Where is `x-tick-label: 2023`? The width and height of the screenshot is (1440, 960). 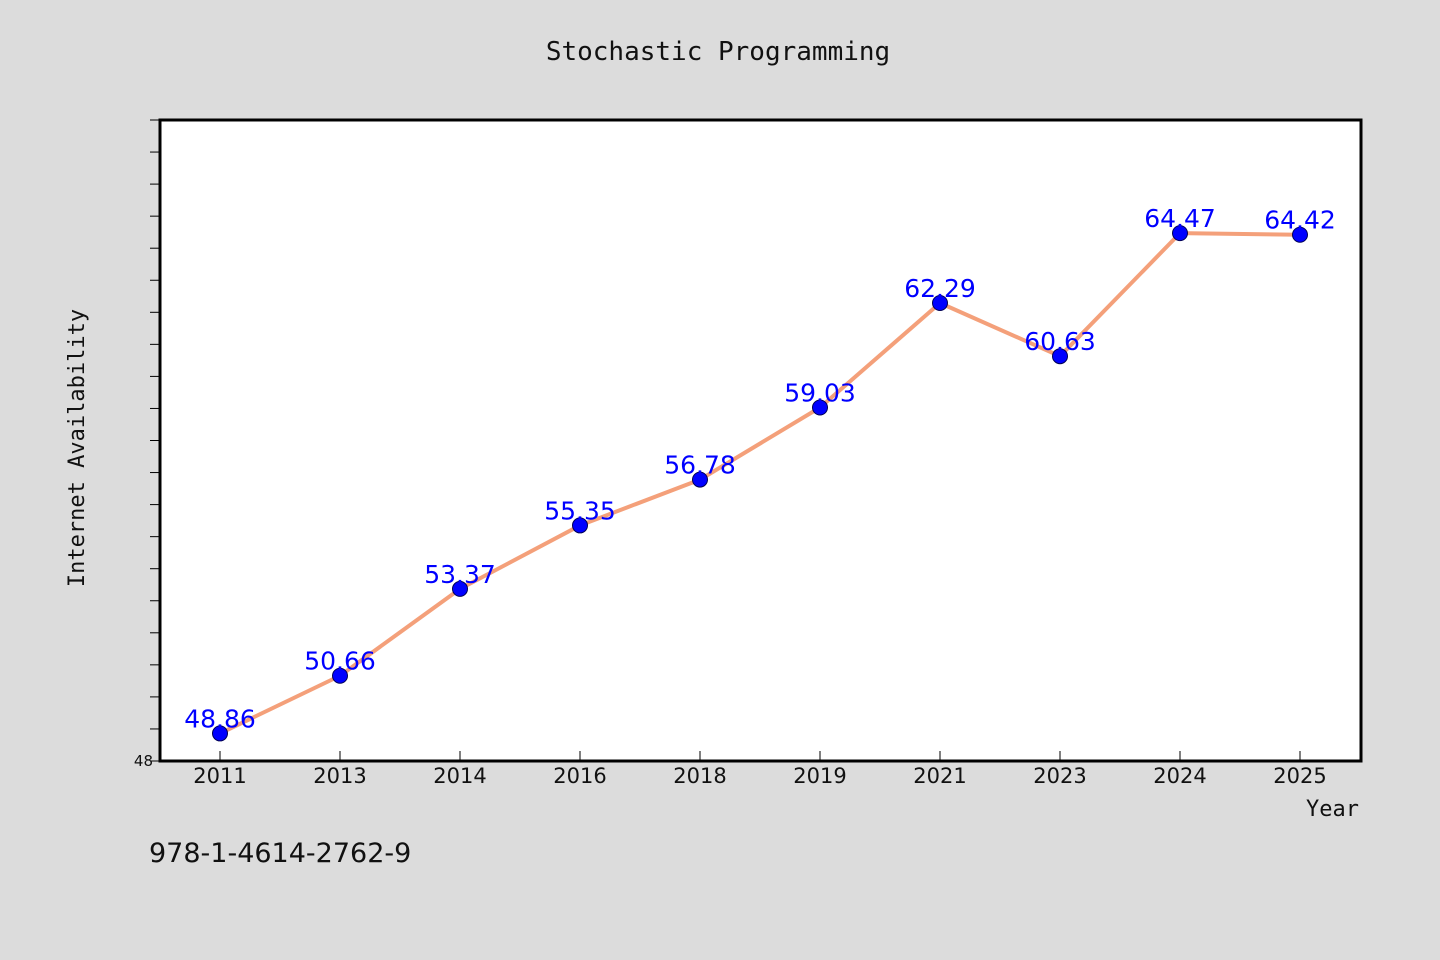 x-tick-label: 2023 is located at coordinates (1059, 776).